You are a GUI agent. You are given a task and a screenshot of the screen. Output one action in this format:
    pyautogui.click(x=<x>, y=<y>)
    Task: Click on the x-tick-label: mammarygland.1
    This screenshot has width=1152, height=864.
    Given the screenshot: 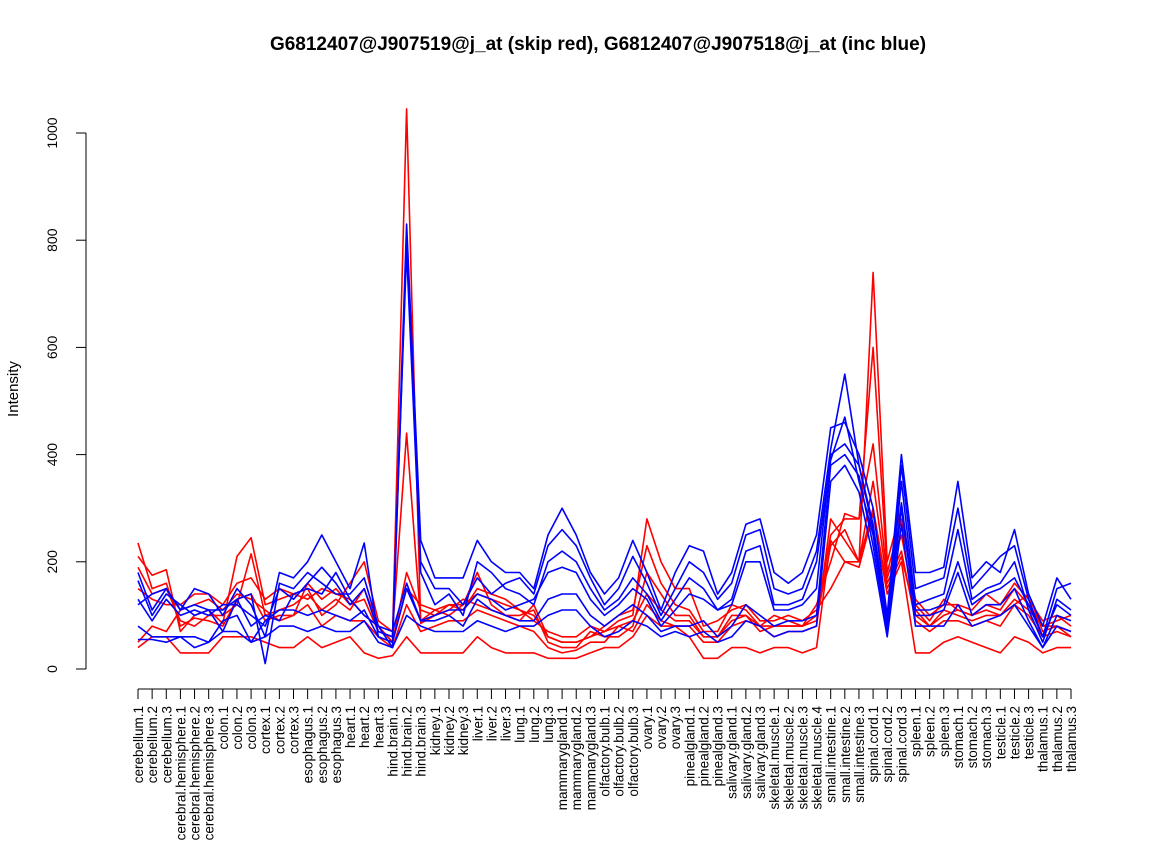 What is the action you would take?
    pyautogui.click(x=562, y=758)
    